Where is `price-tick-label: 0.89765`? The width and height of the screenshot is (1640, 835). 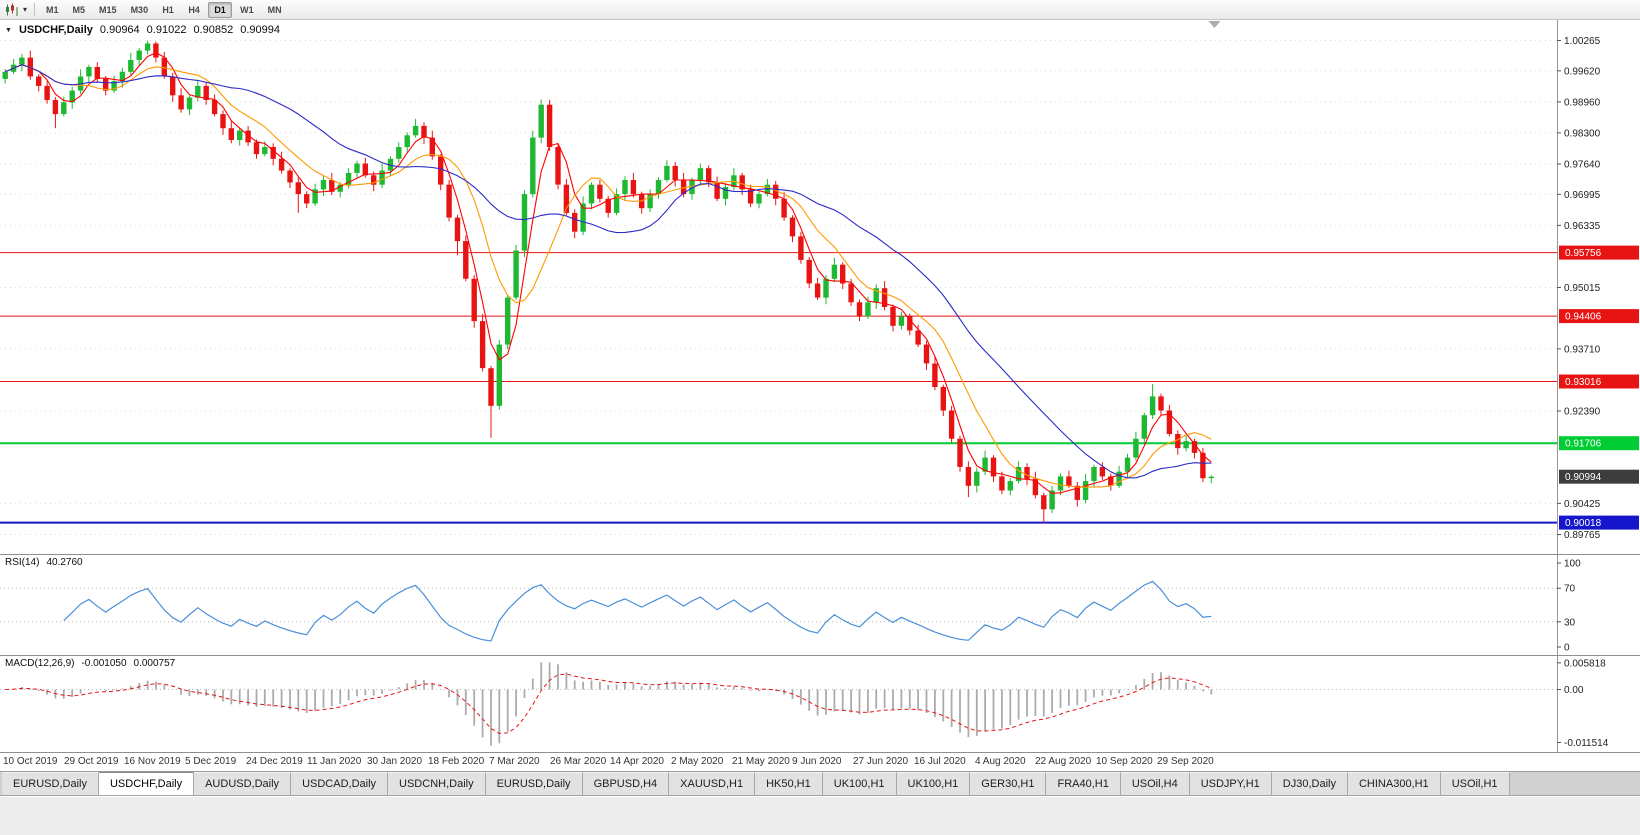
price-tick-label: 0.89765 is located at coordinates (1582, 535).